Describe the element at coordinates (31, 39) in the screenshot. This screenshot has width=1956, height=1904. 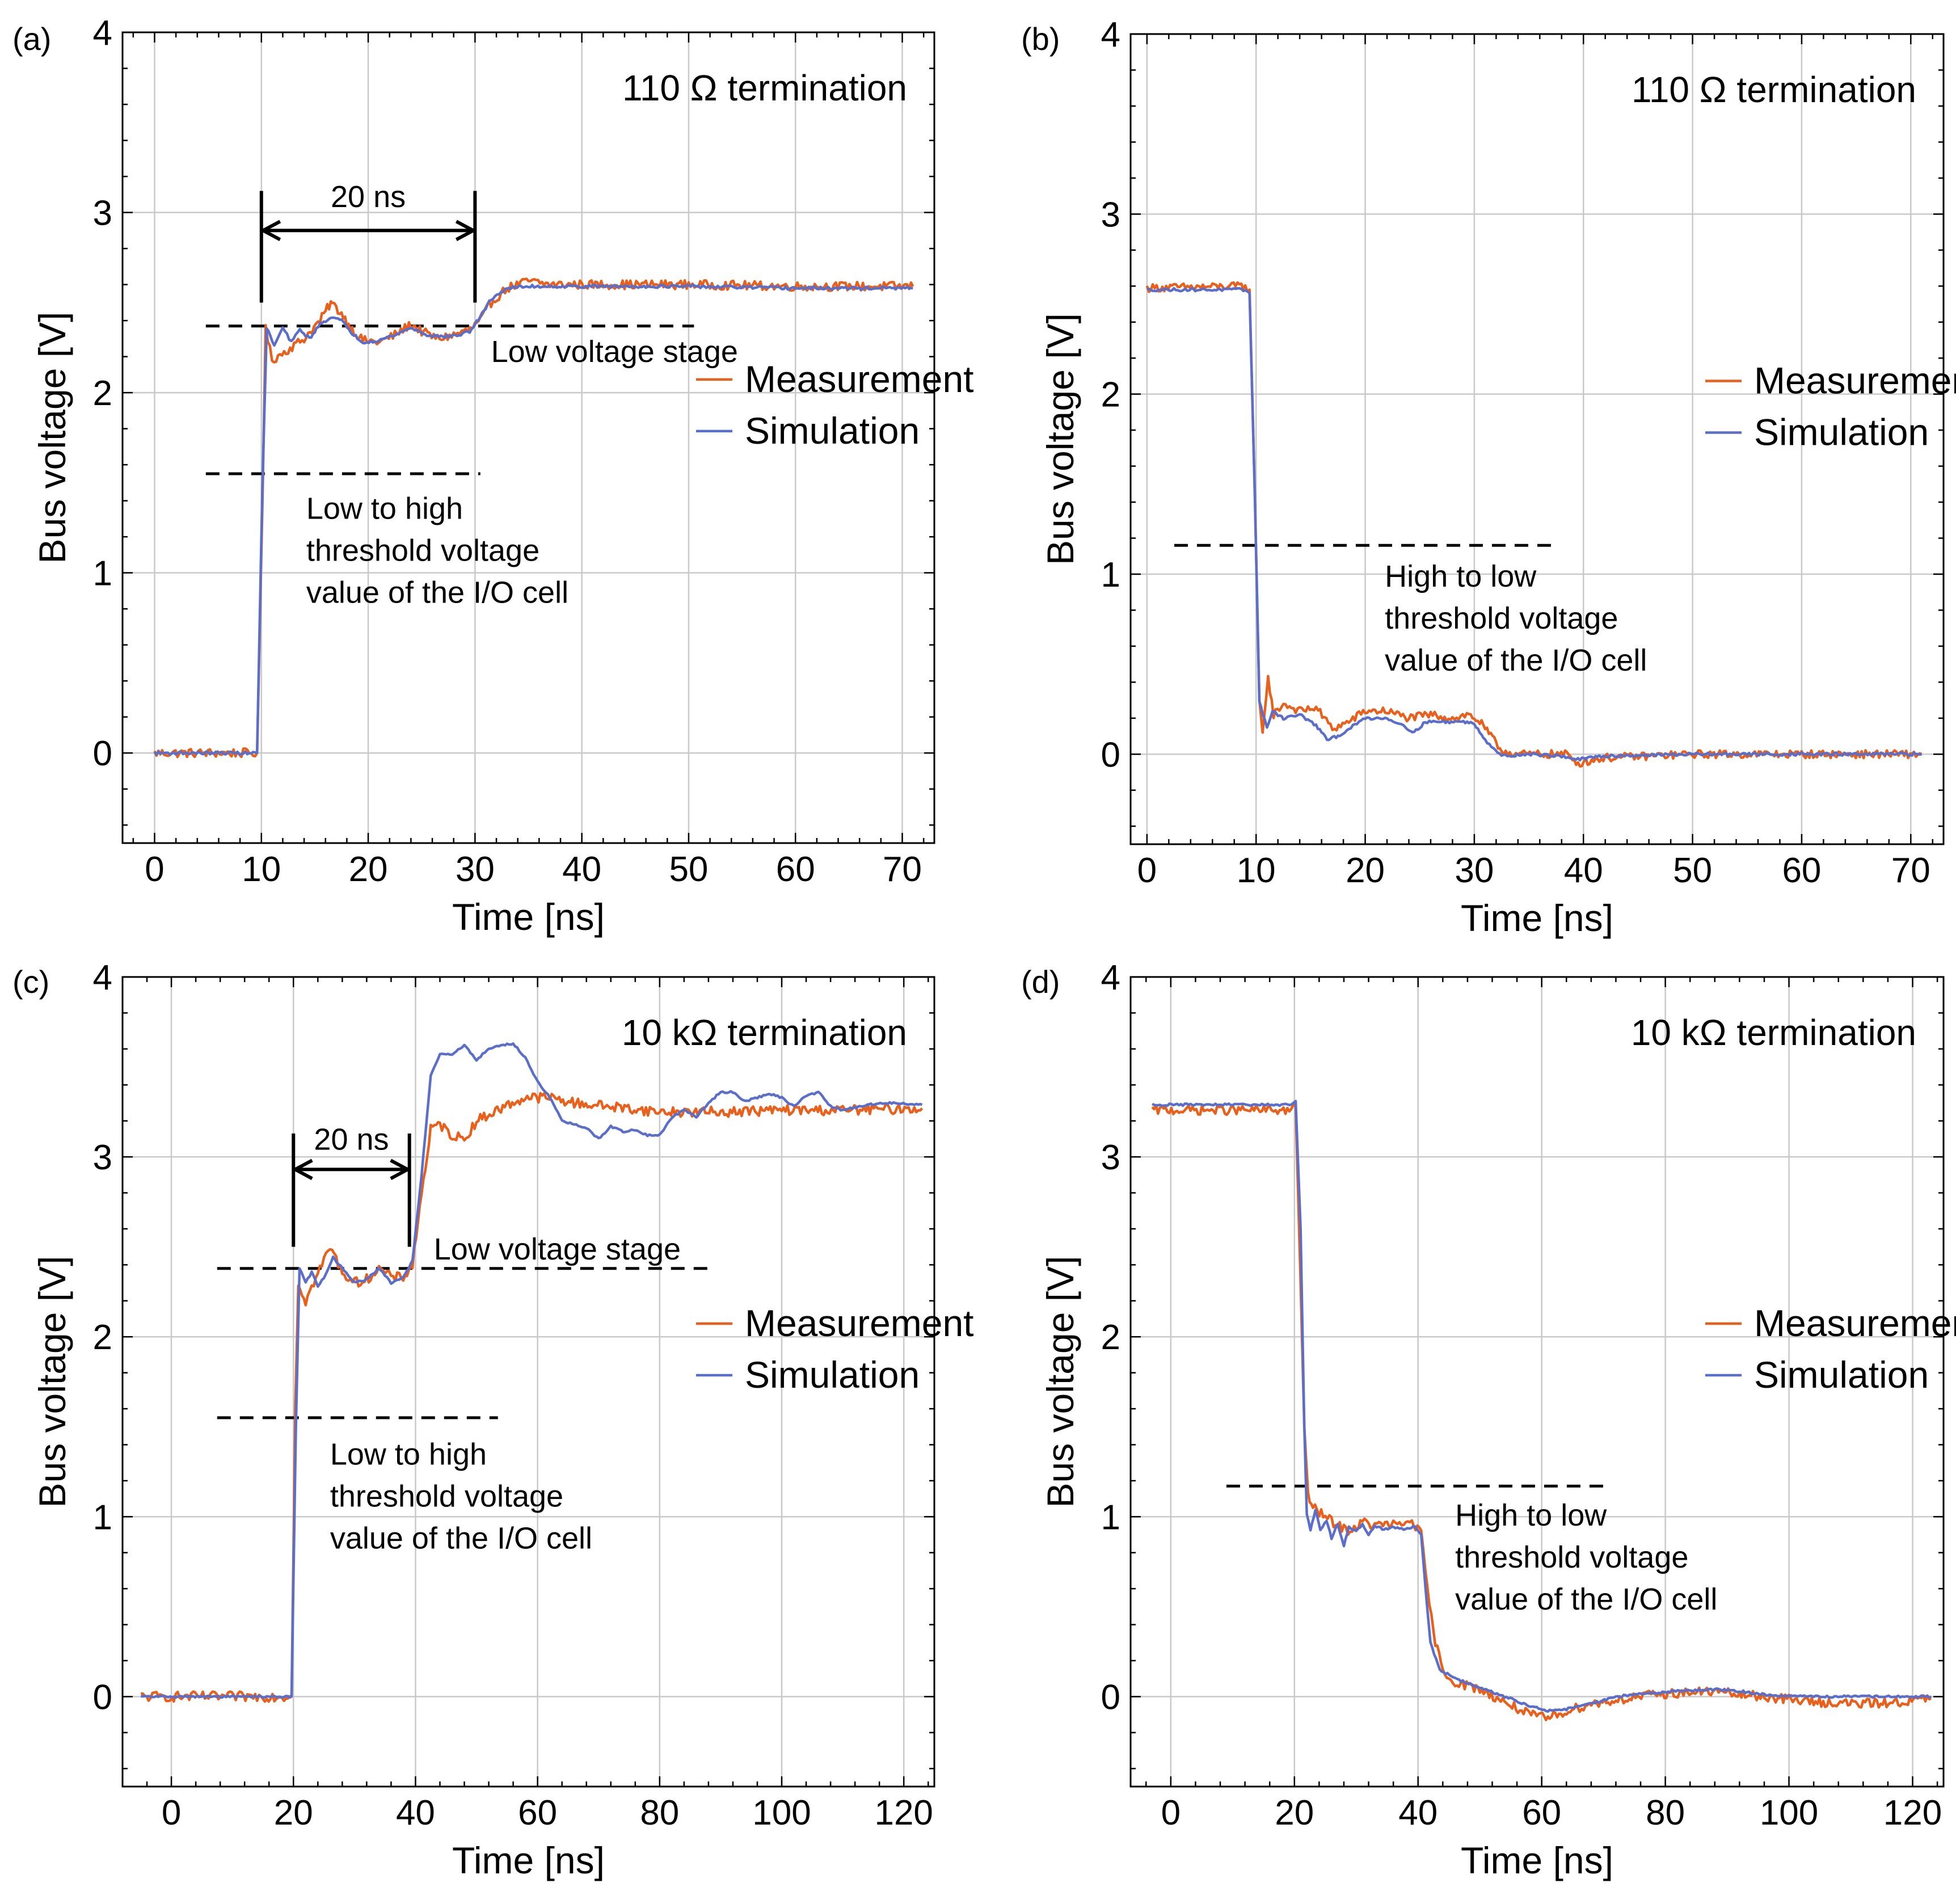
I see `panel-label: (a)` at that location.